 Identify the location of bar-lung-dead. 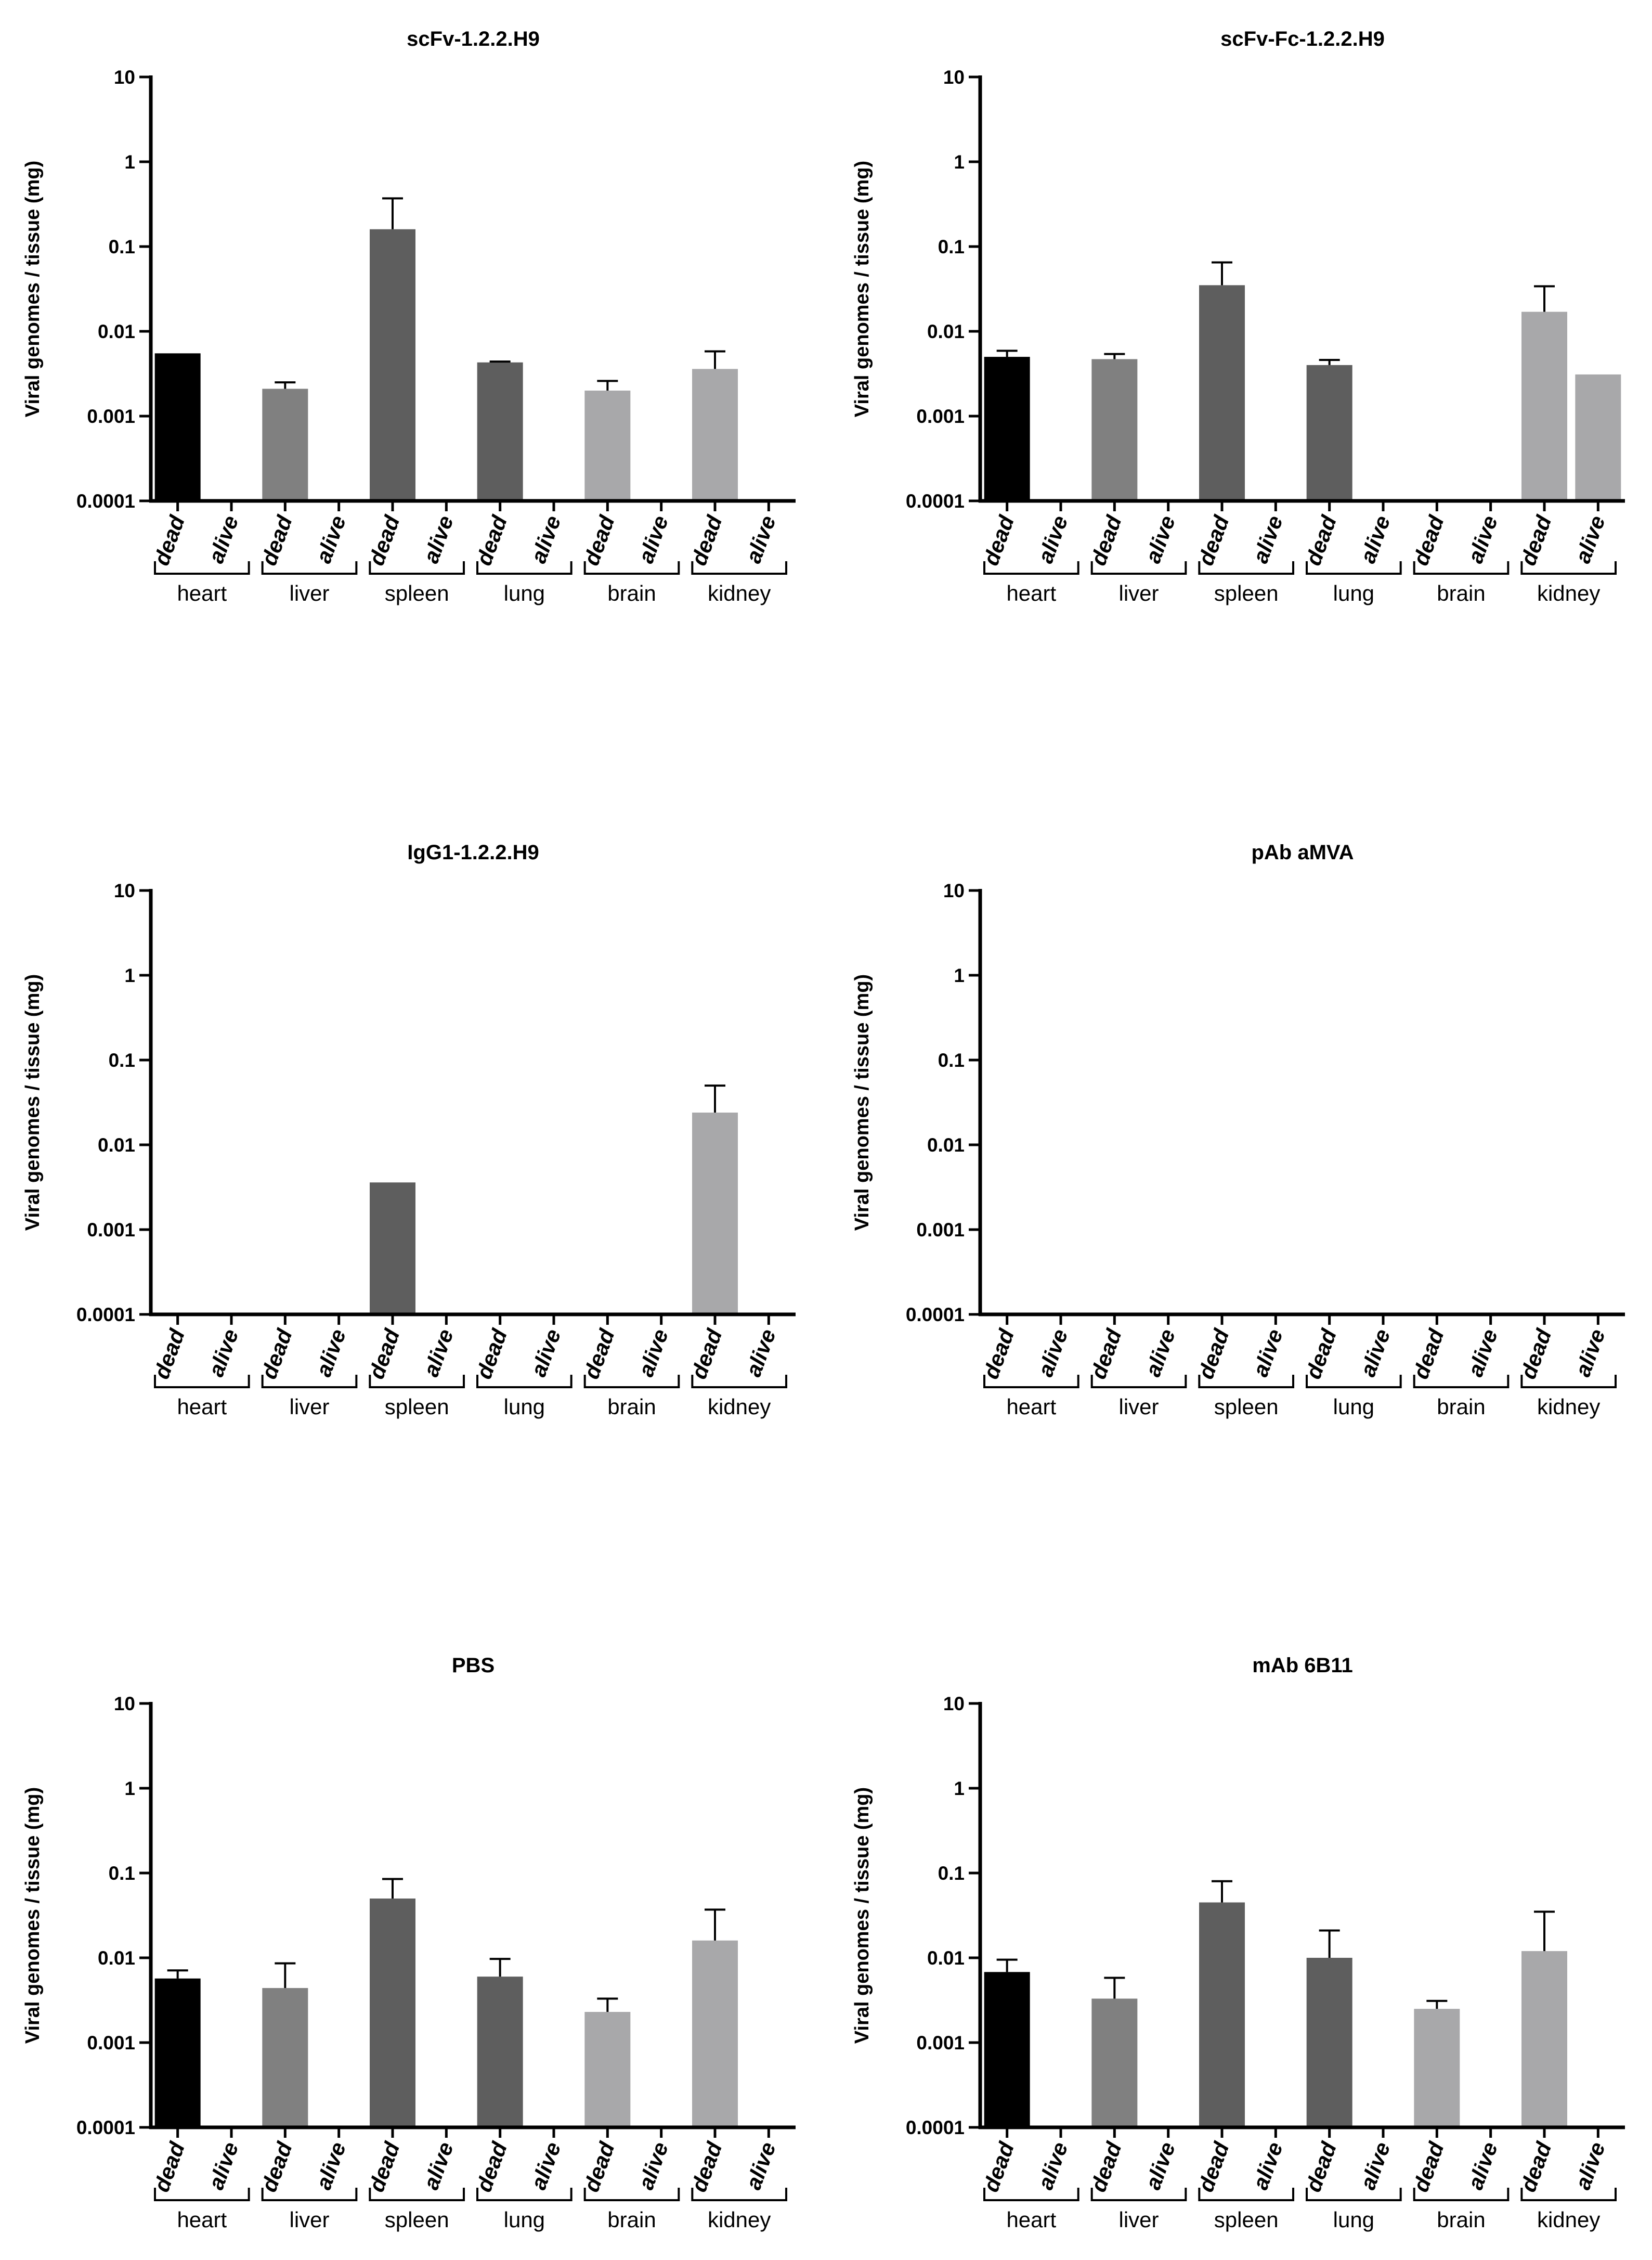
(1329, 2043).